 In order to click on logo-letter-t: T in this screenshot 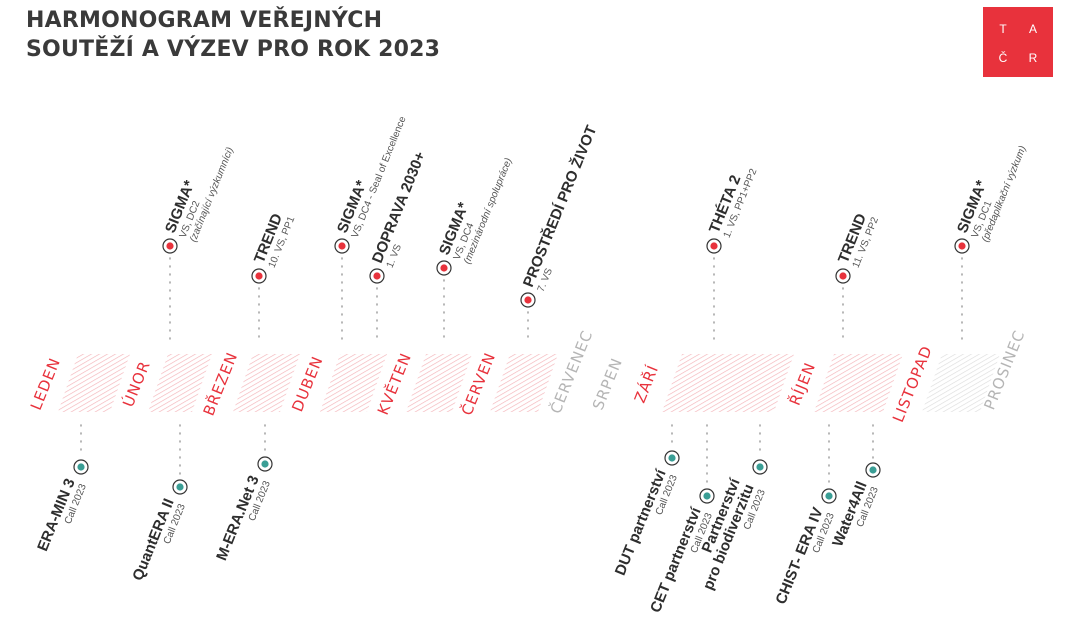, I will do `click(1003, 29)`.